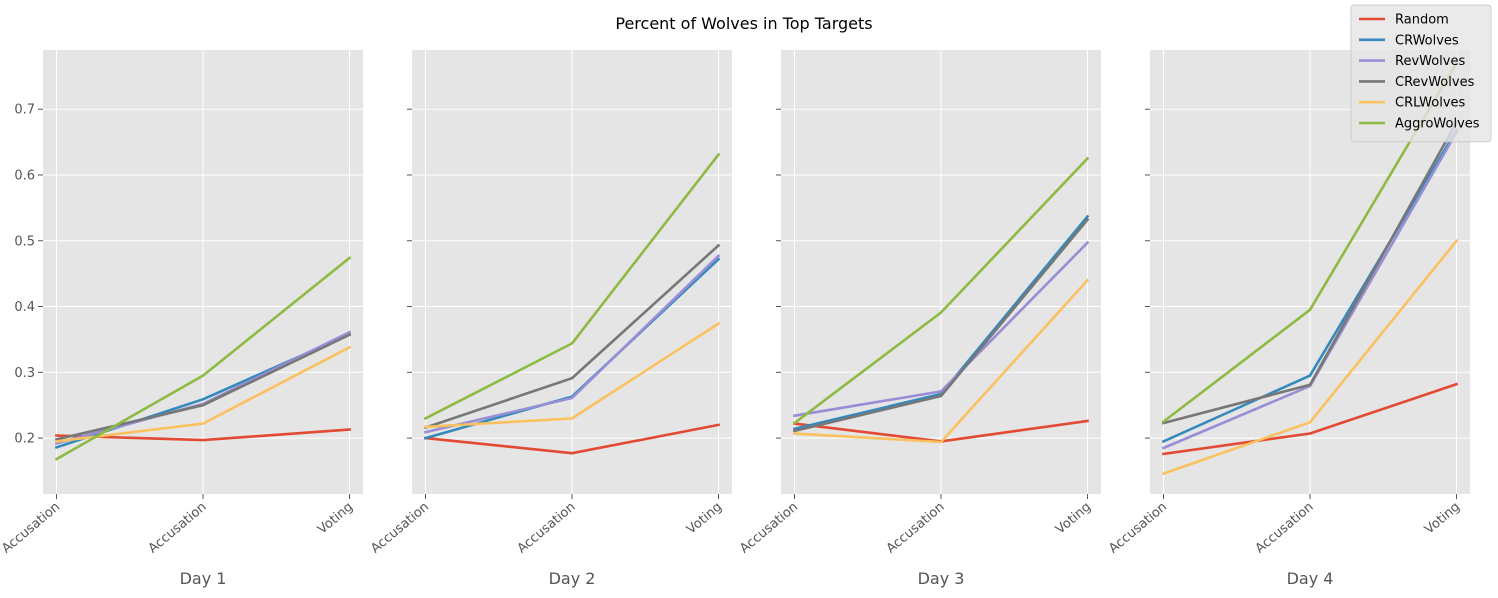 The image size is (1498, 598). I want to click on chart-title: Percent of Wolves in Top Targets, so click(743, 23).